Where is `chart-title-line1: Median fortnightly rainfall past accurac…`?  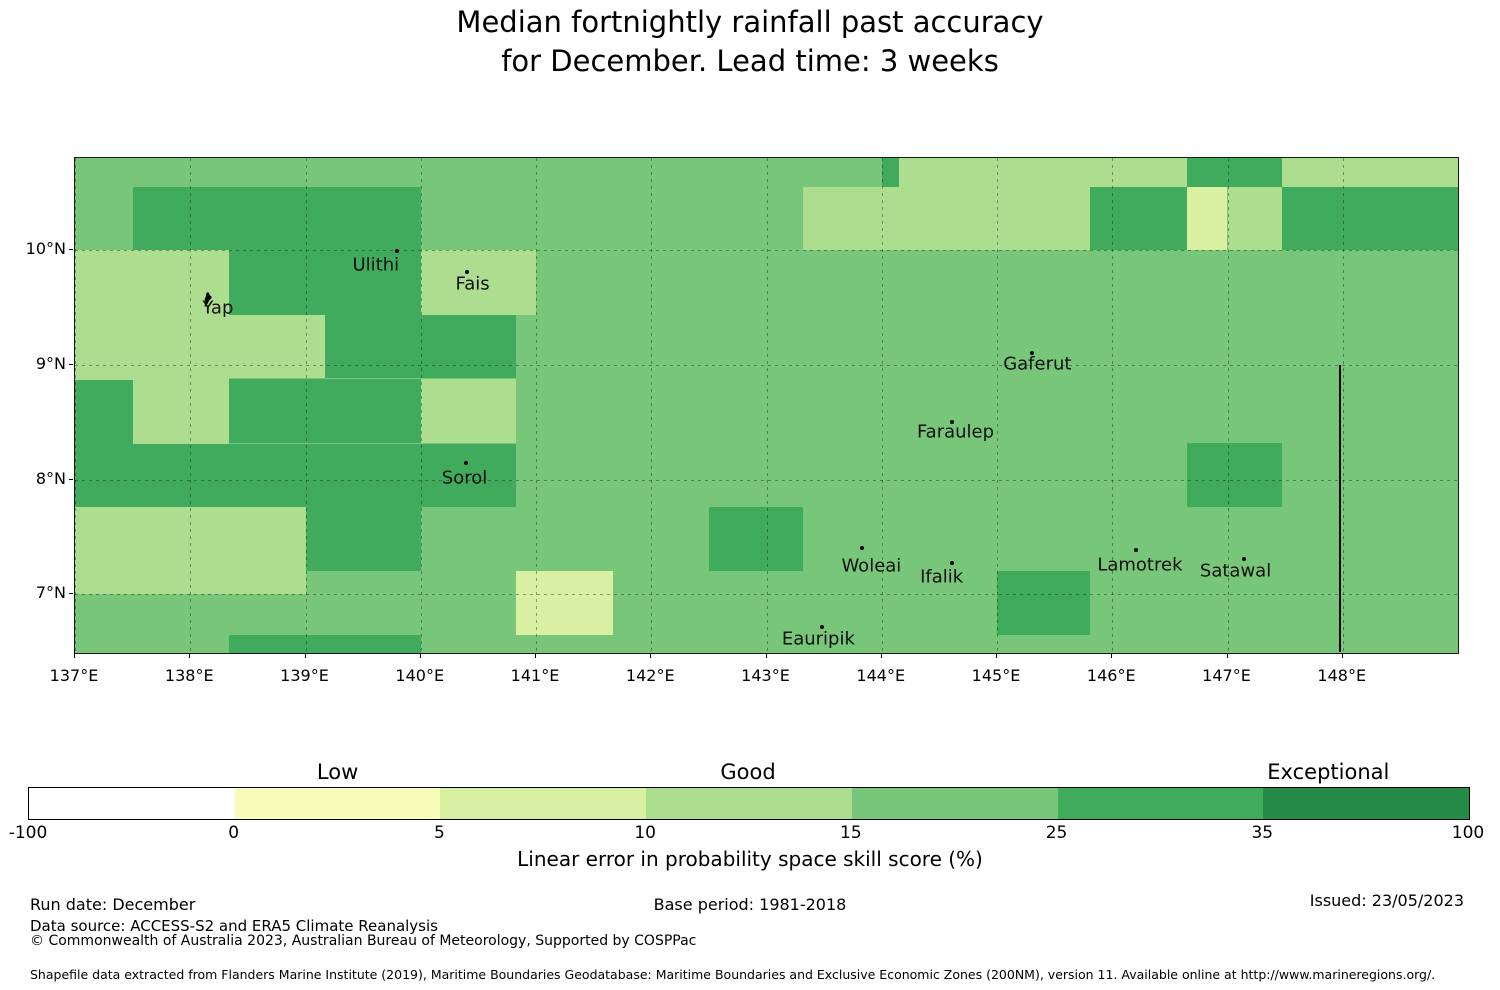
chart-title-line1: Median fortnightly rainfall past accurac… is located at coordinates (750, 22).